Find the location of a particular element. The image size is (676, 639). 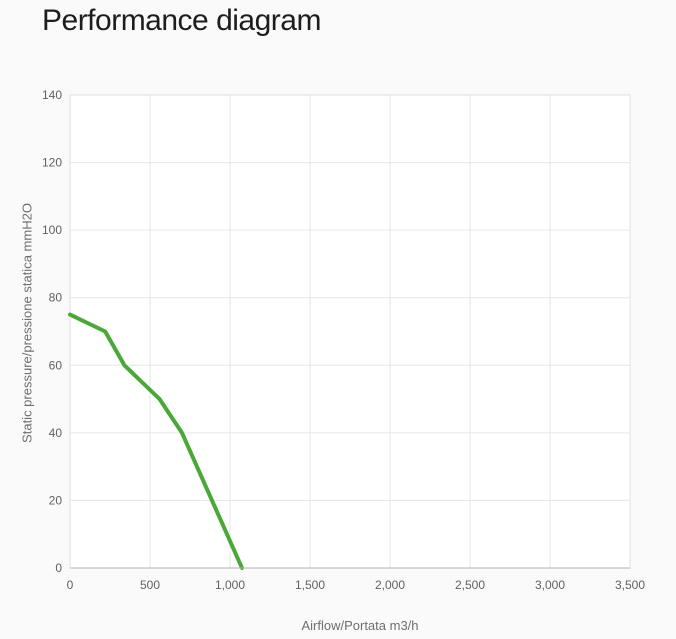

x-tick-label: 1,000 is located at coordinates (230, 585).